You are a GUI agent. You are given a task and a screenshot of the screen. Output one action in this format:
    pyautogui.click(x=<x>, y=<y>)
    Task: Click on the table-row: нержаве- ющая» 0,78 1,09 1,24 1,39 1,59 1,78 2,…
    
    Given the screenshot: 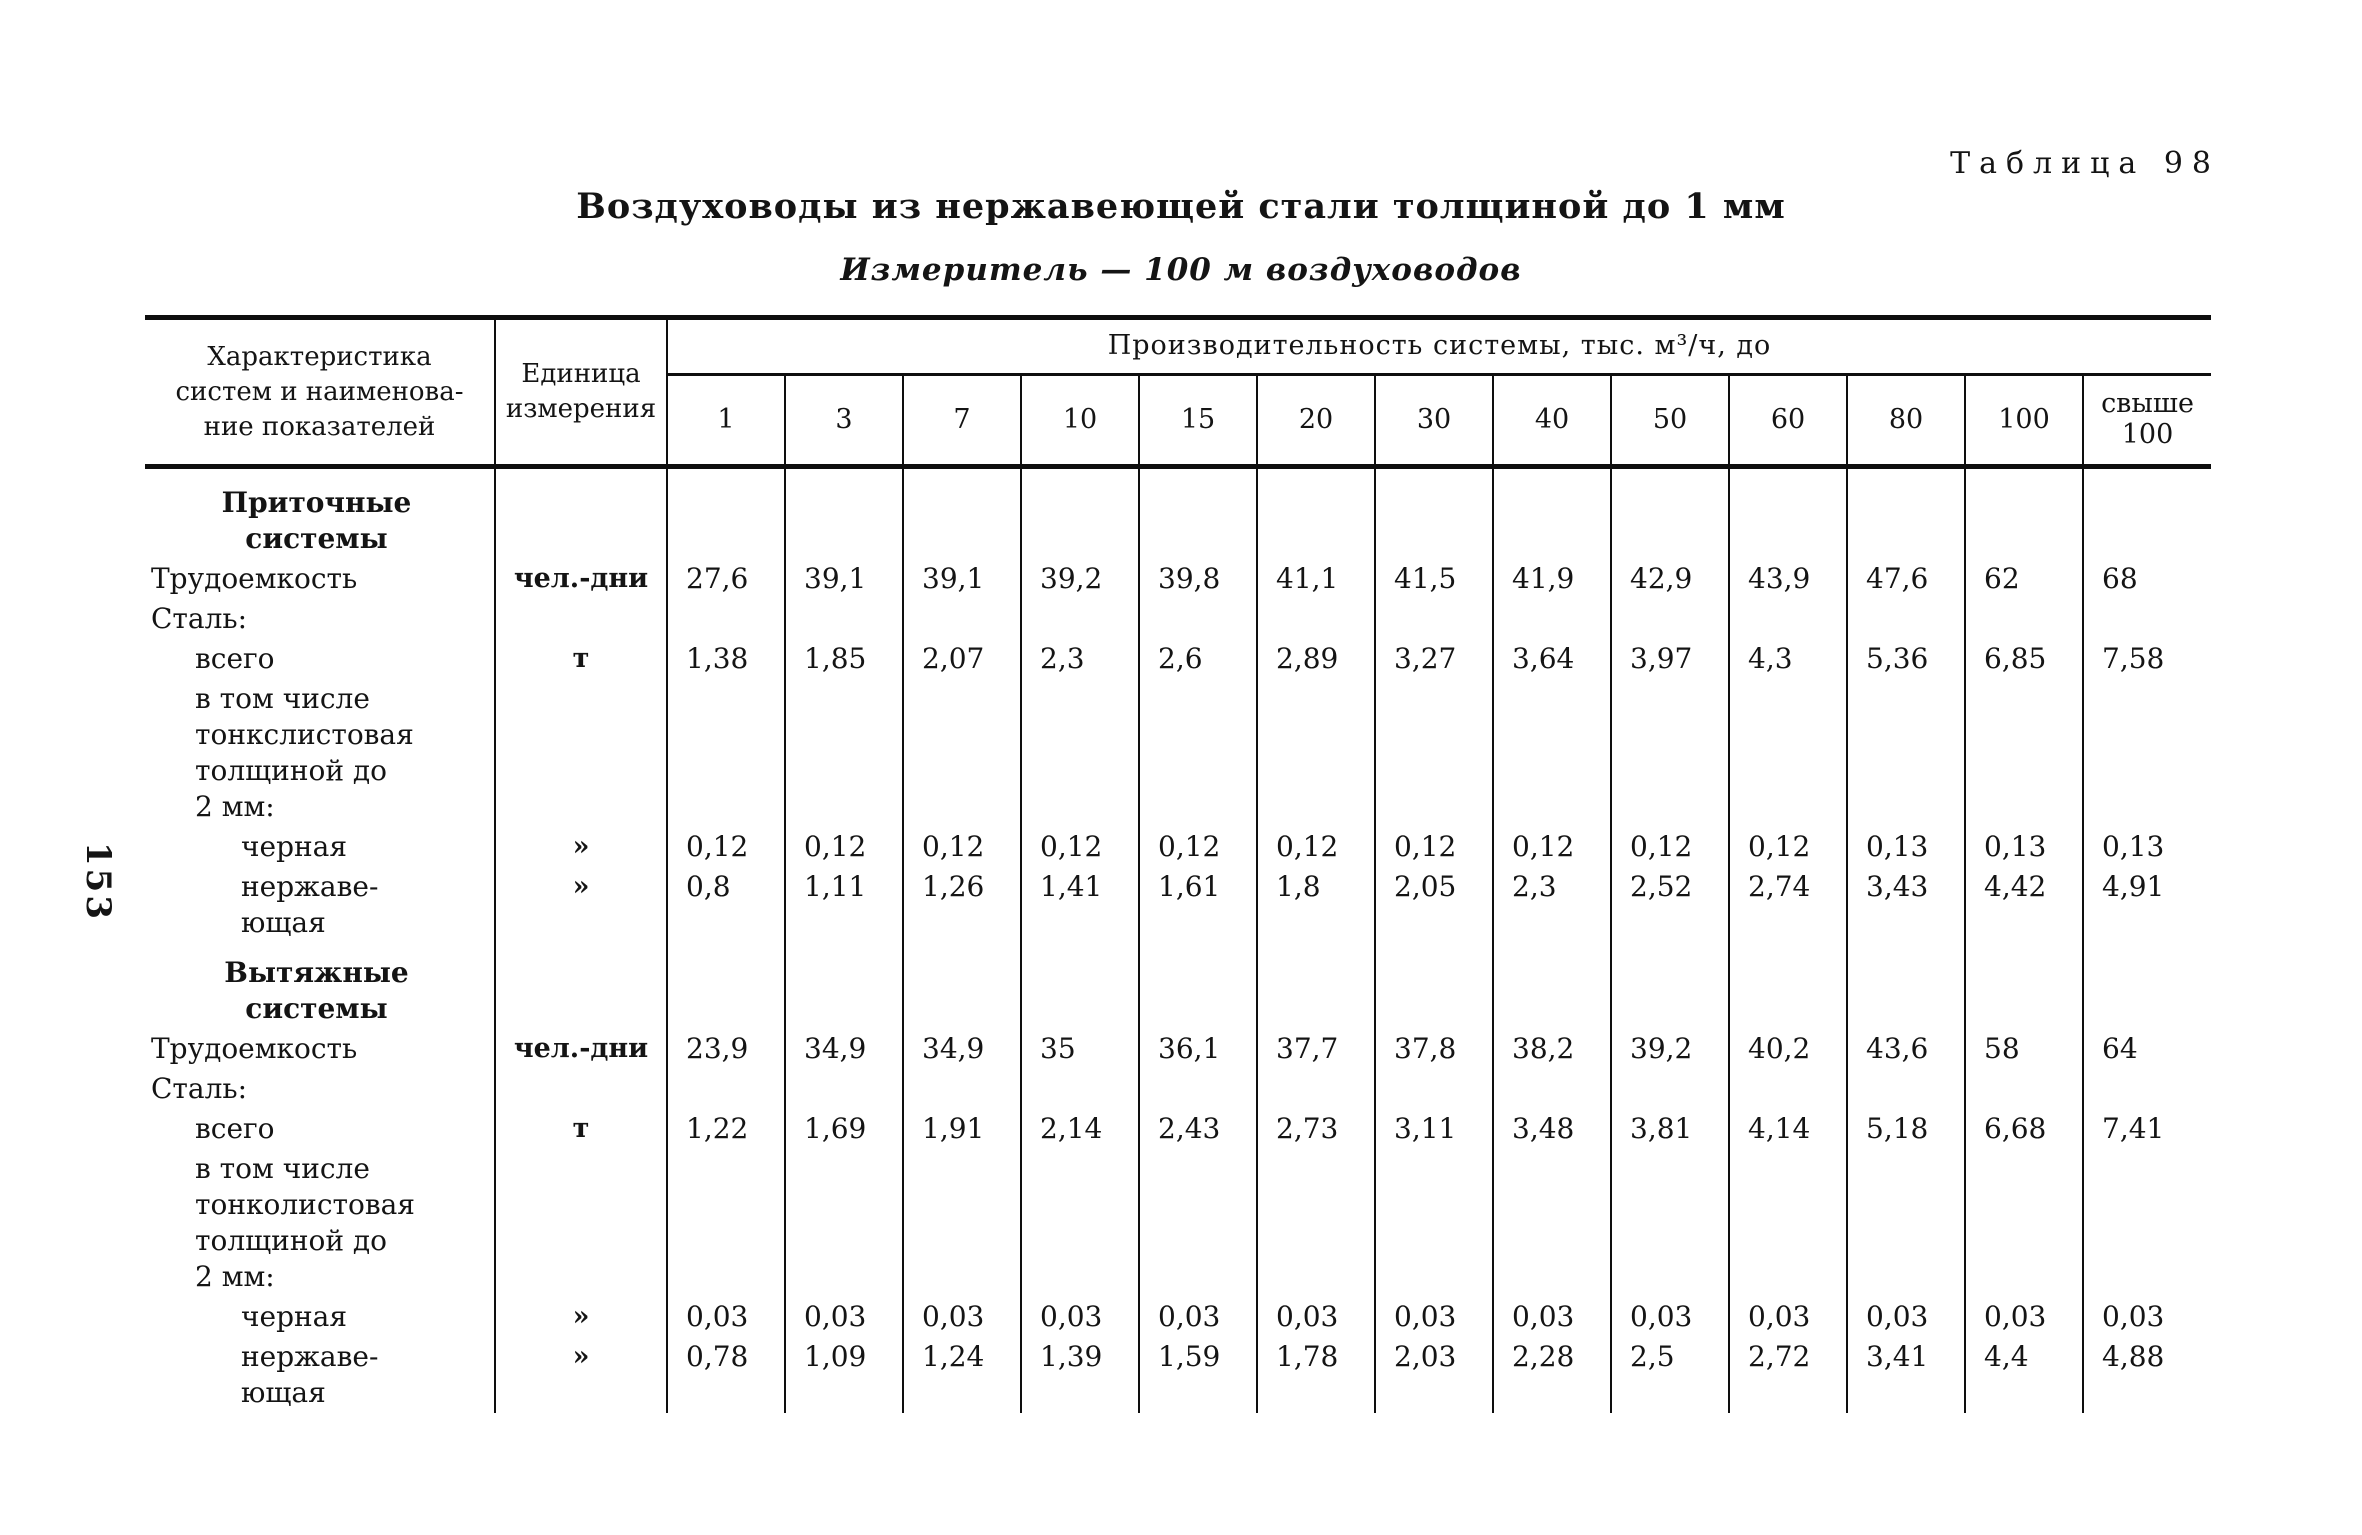 What is the action you would take?
    pyautogui.click(x=1178, y=1375)
    